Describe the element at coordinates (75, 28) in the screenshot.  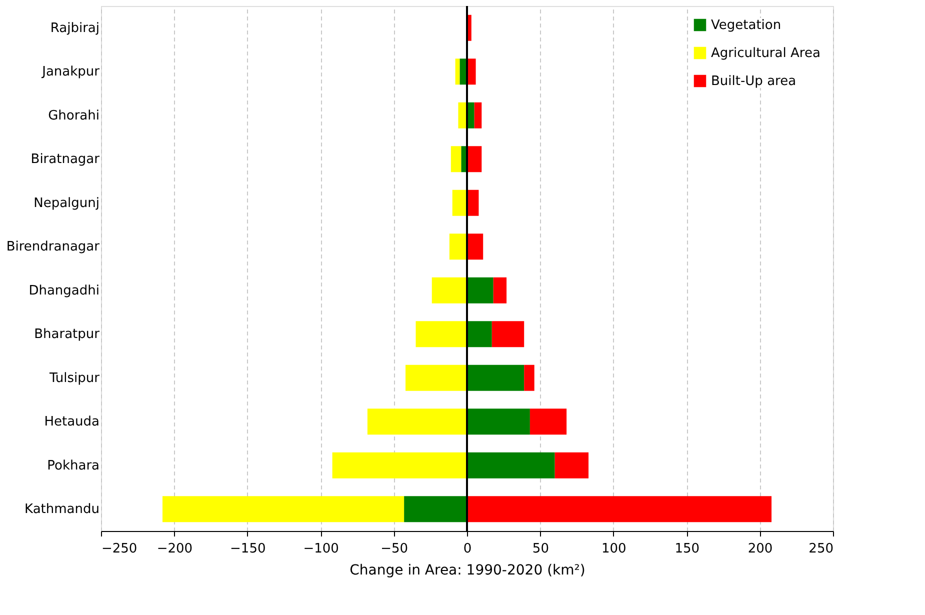
I see `y-tick-label: Rajbiraj` at that location.